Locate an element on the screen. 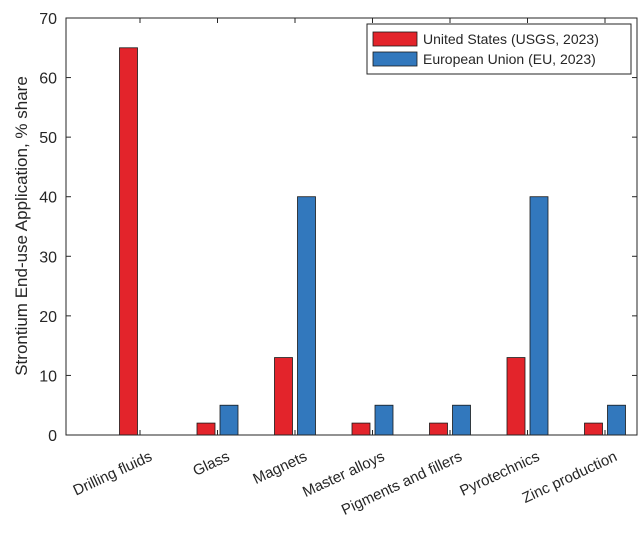 This screenshot has height=534, width=638. y-tick-label-3: 30 is located at coordinates (48, 257).